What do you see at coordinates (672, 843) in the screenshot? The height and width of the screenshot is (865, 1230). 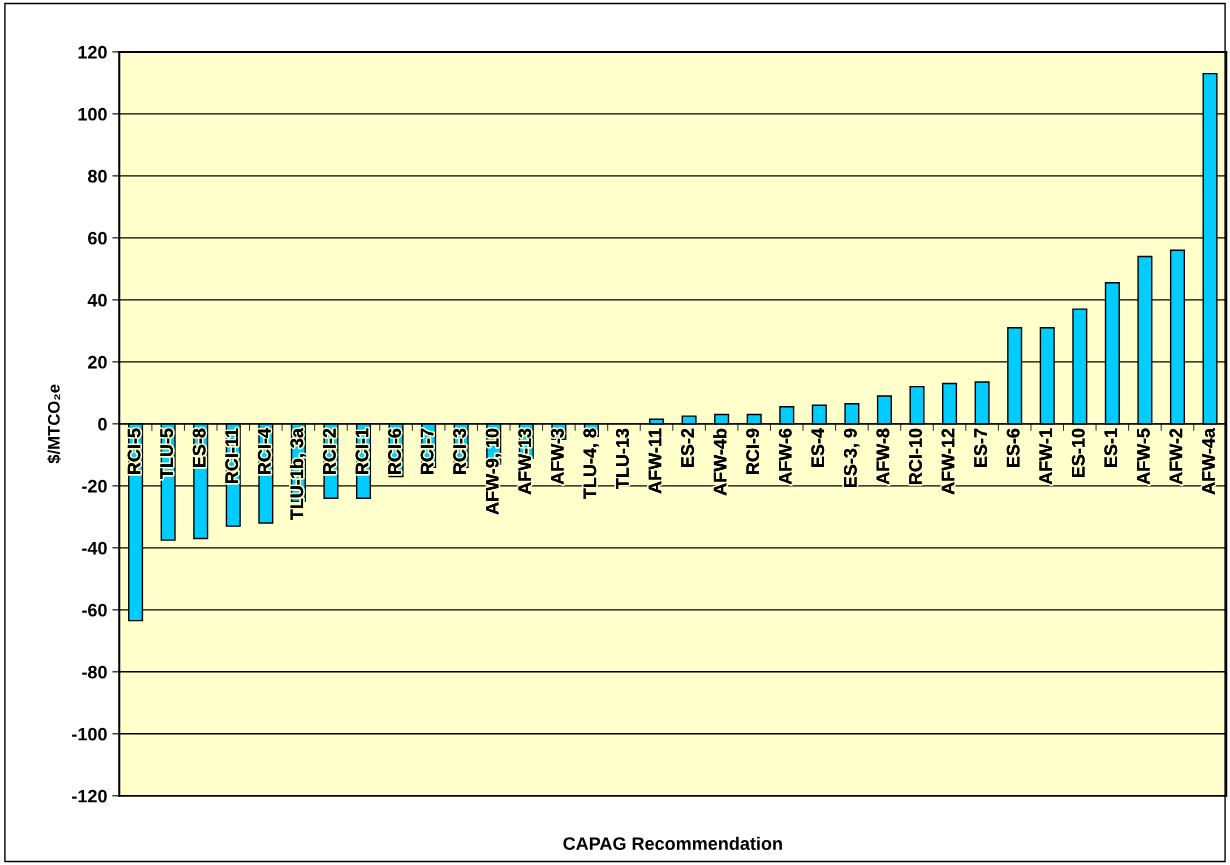 I see `x-axis-title: CAPAG Recommendation` at bounding box center [672, 843].